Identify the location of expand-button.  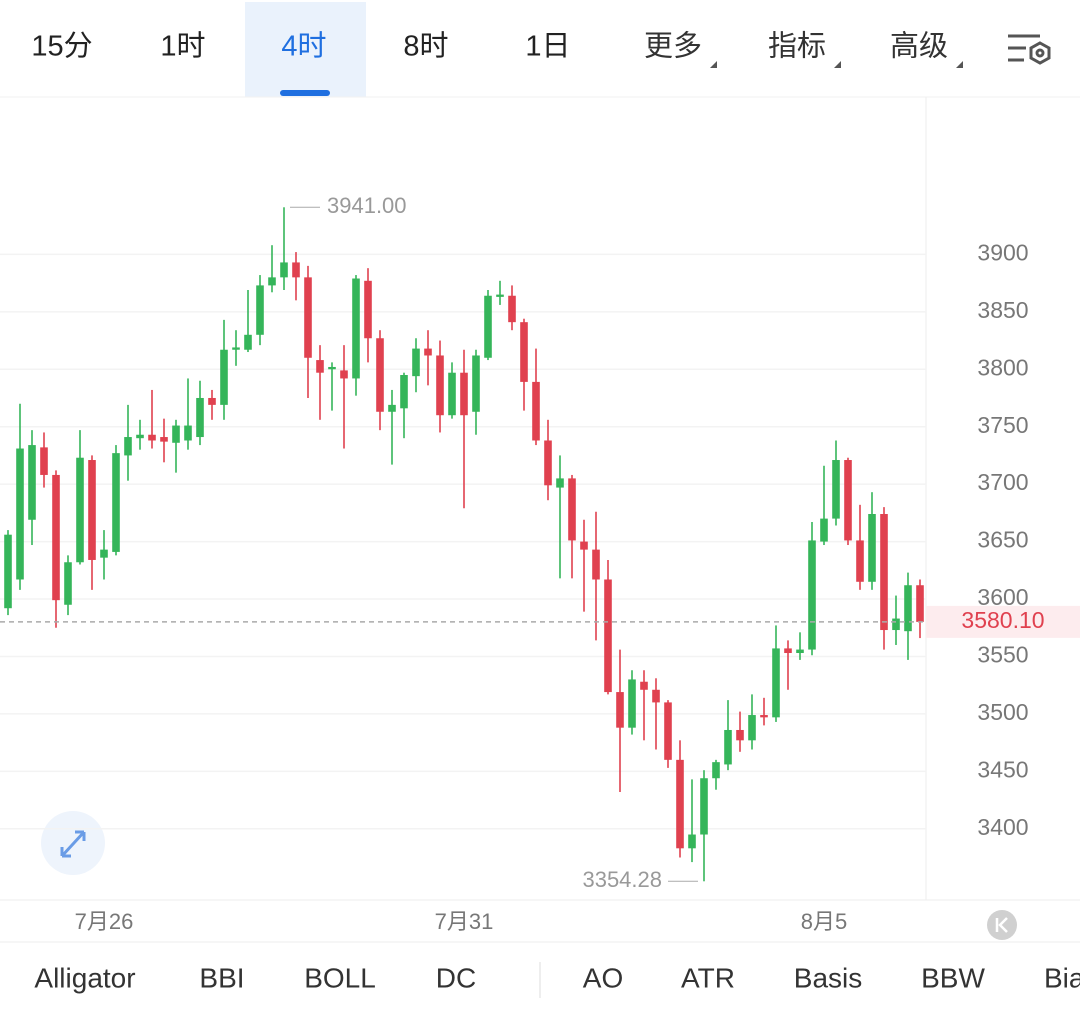
(73, 843).